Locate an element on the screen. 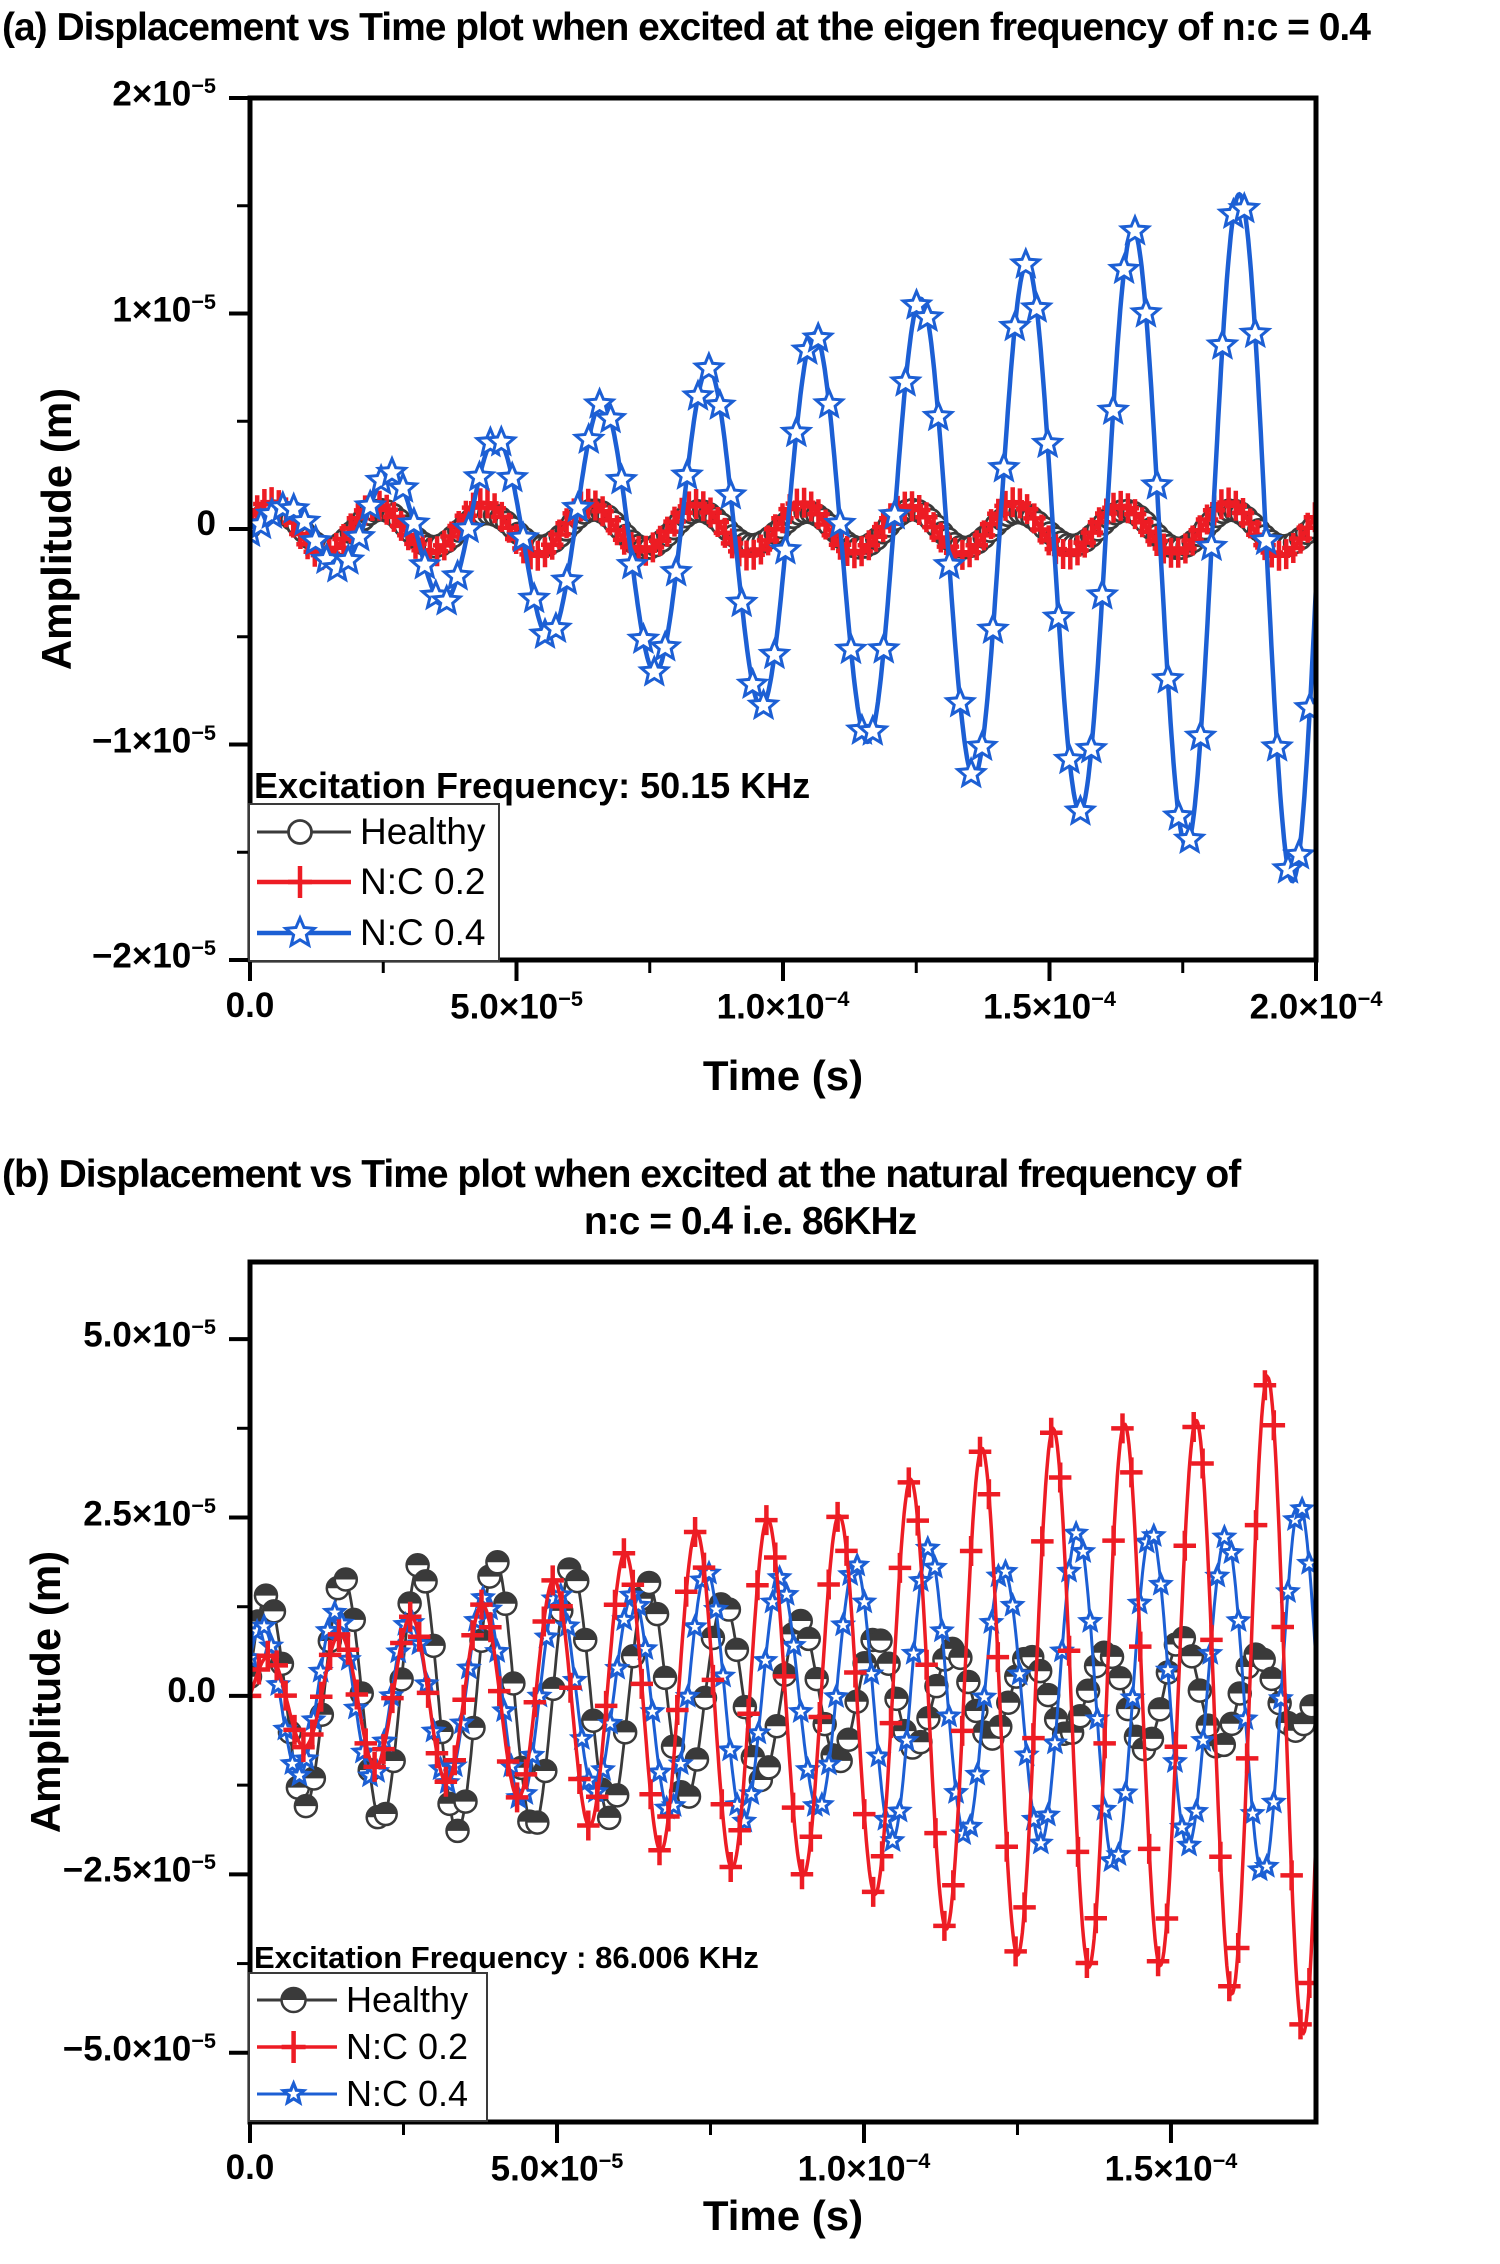 The image size is (1500, 2264). y-tick-label: −1×10⁻⁵ is located at coordinates (153, 740).